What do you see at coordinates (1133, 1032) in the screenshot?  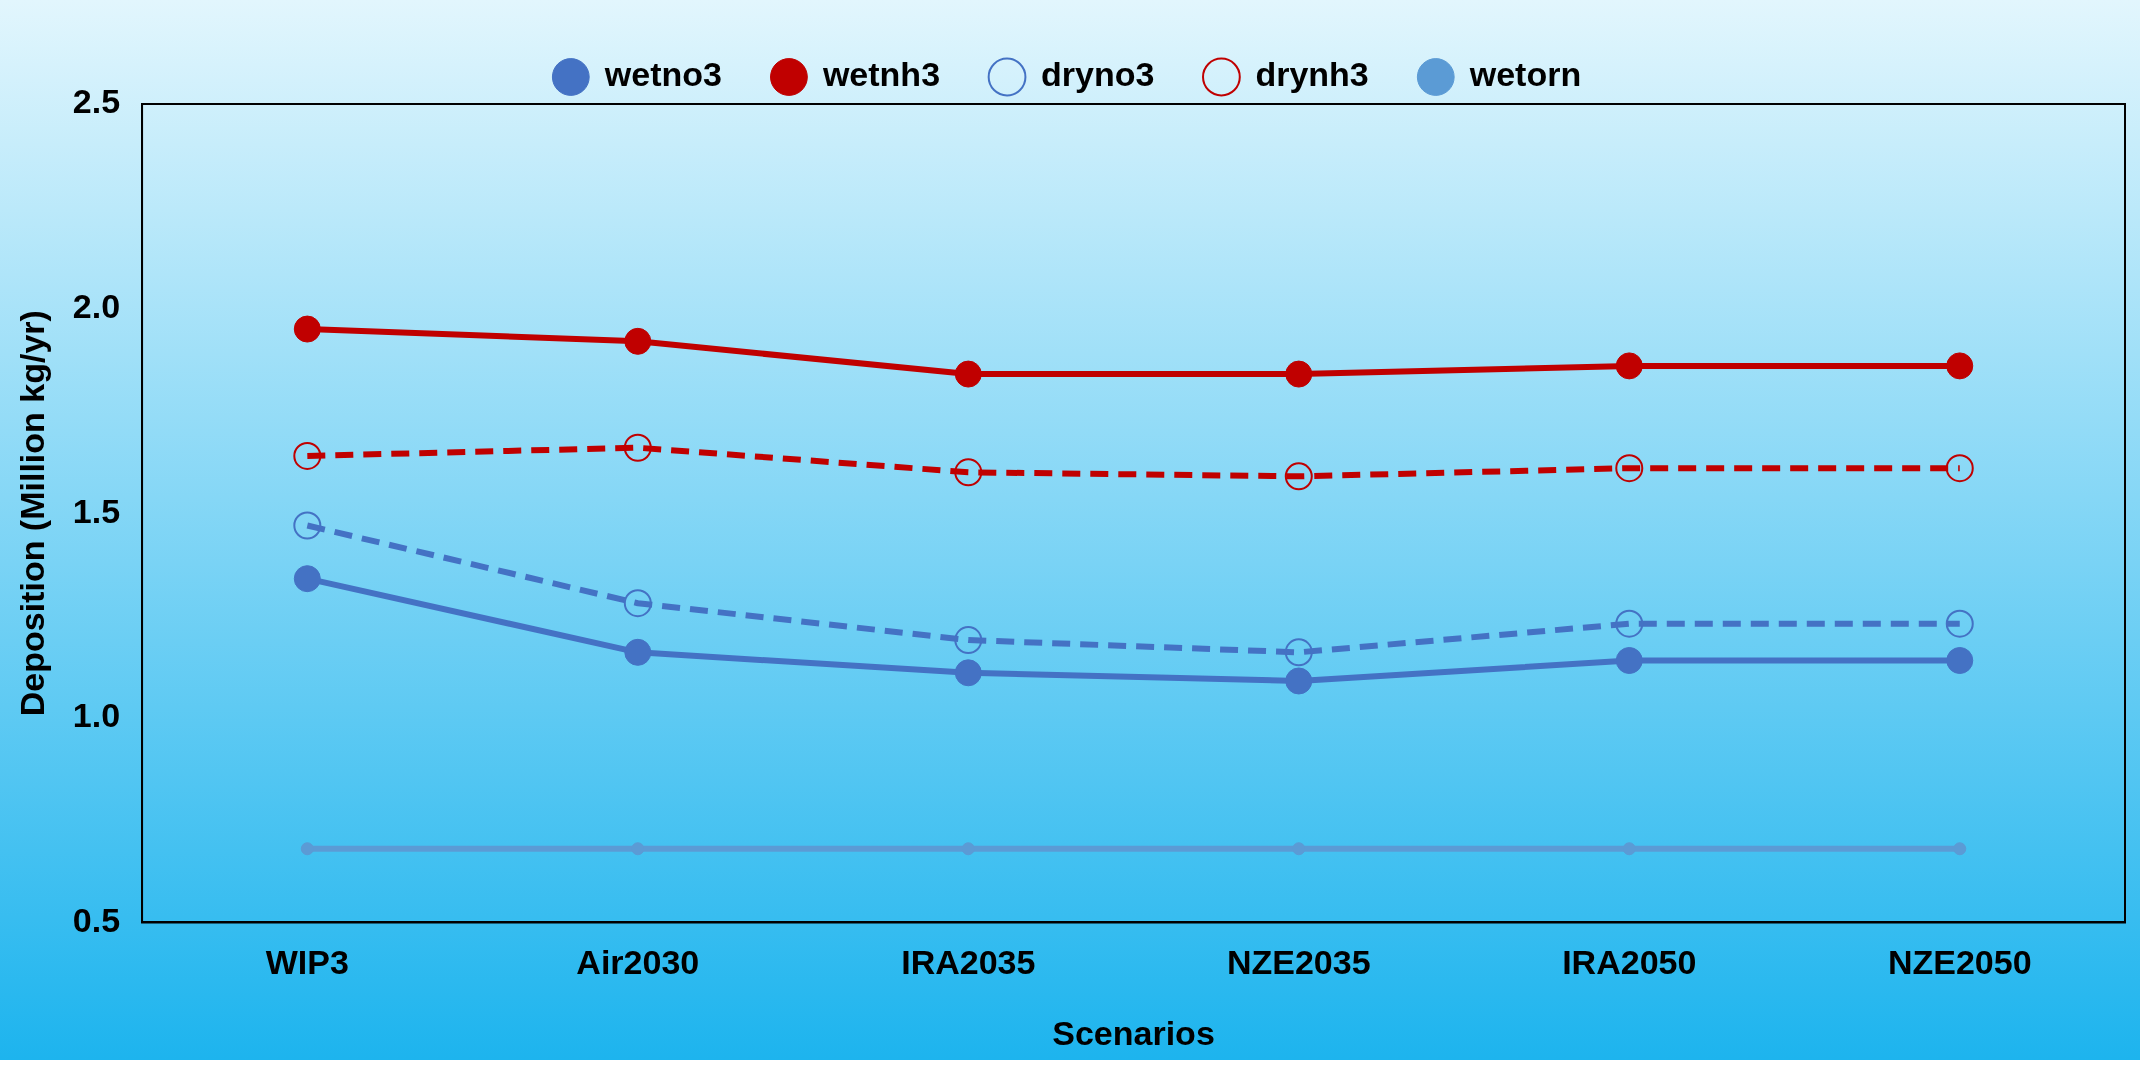 I see `x-axis-title: Scenarios` at bounding box center [1133, 1032].